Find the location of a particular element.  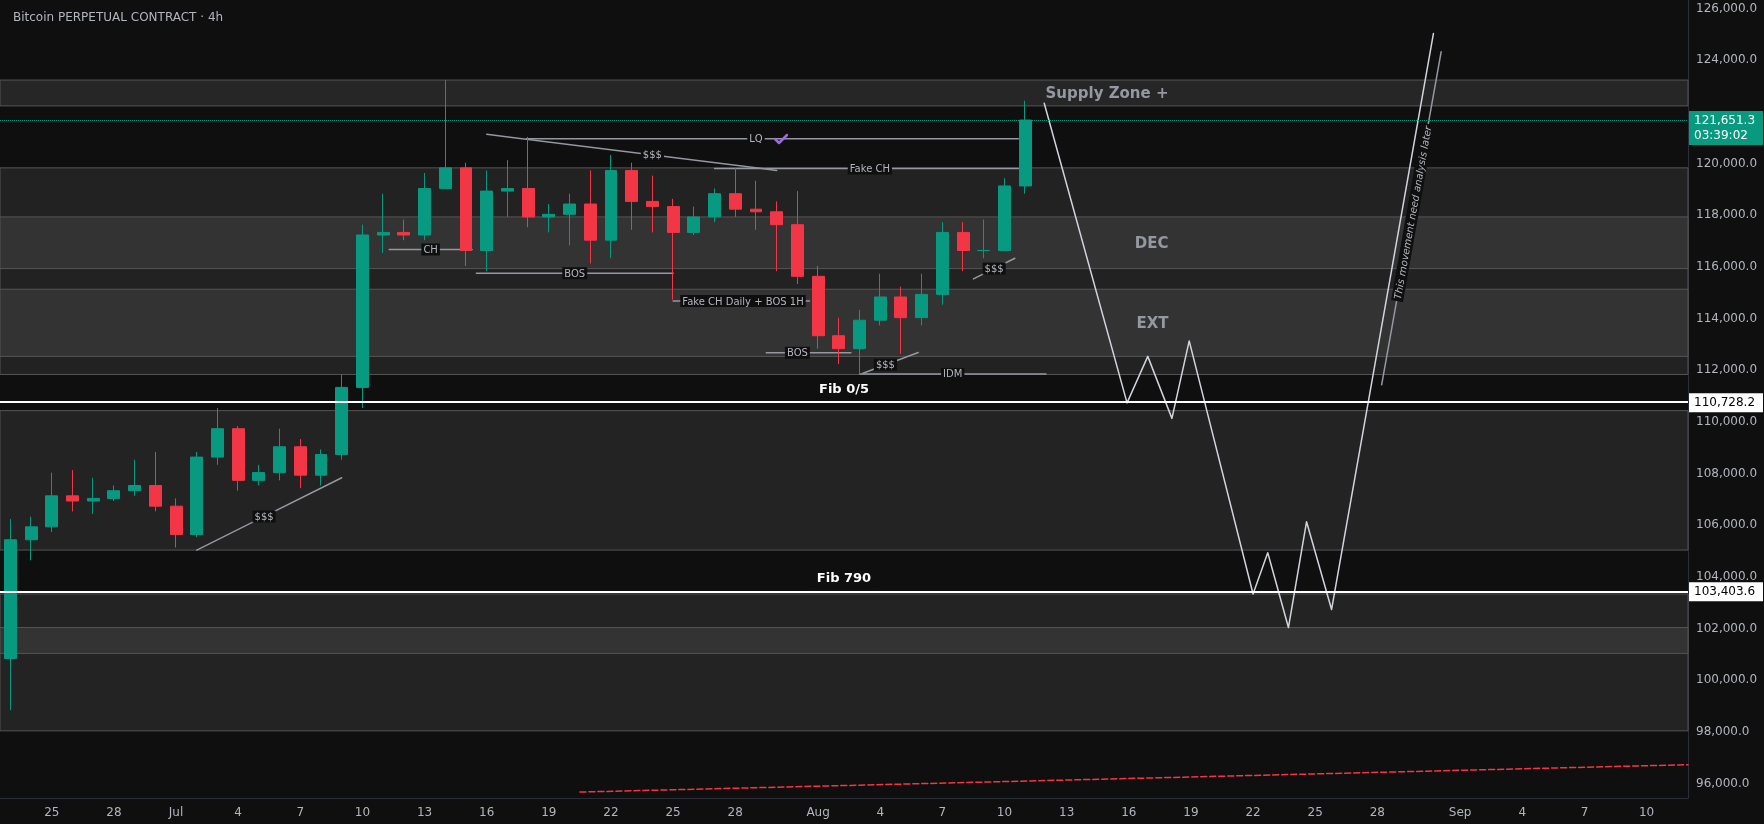

annotation: IDM is located at coordinates (953, 374).